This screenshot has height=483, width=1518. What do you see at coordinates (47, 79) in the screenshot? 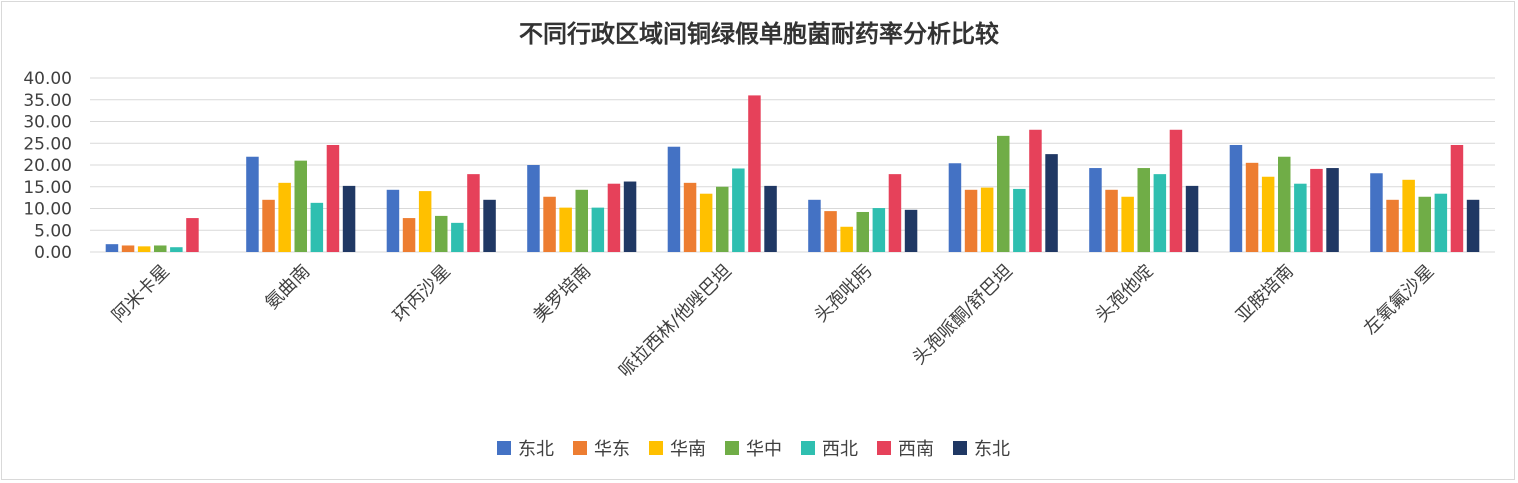
I see `y-tick-label: 40.00` at bounding box center [47, 79].